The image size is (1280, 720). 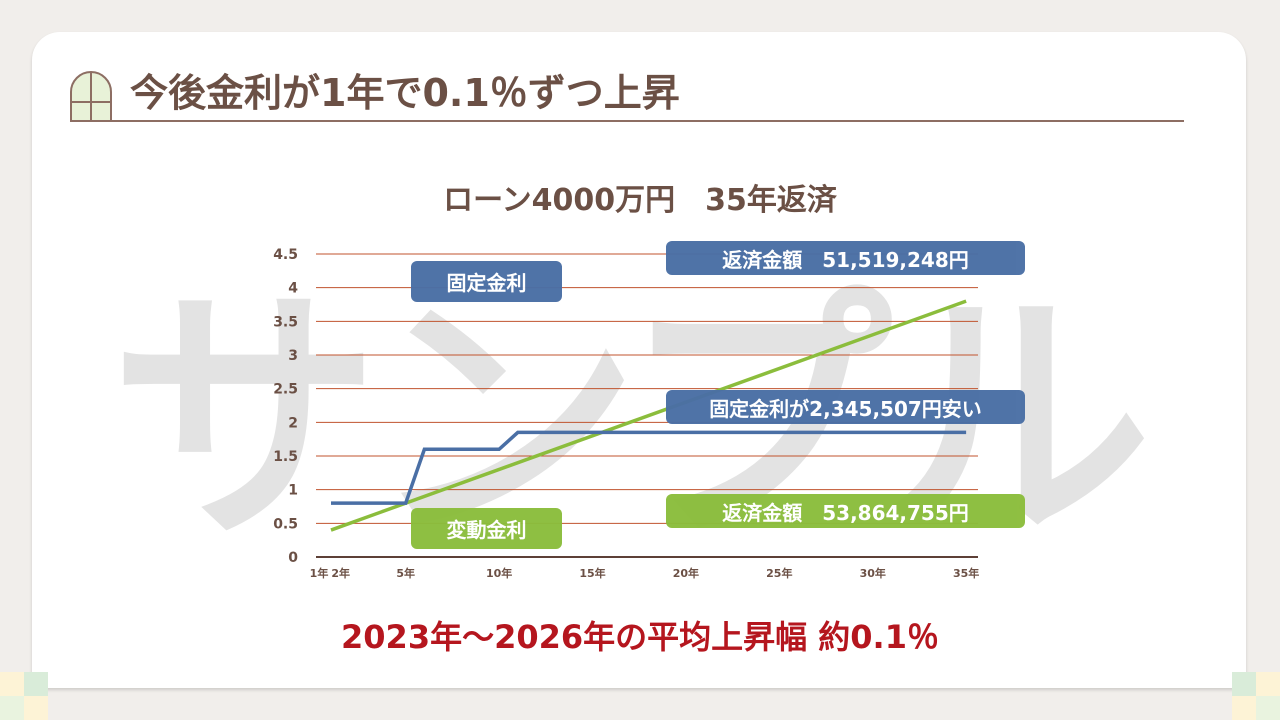 What do you see at coordinates (405, 93) in the screenshot?
I see `page-title: 今後金利が1年で0.1％ずつ上昇` at bounding box center [405, 93].